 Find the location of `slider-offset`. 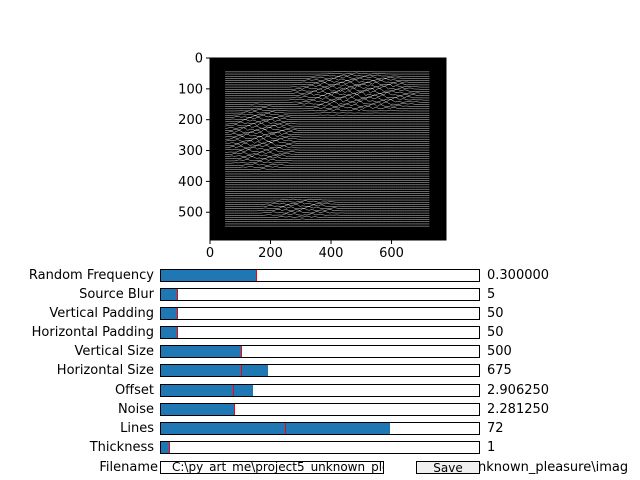

slider-offset is located at coordinates (320, 390).